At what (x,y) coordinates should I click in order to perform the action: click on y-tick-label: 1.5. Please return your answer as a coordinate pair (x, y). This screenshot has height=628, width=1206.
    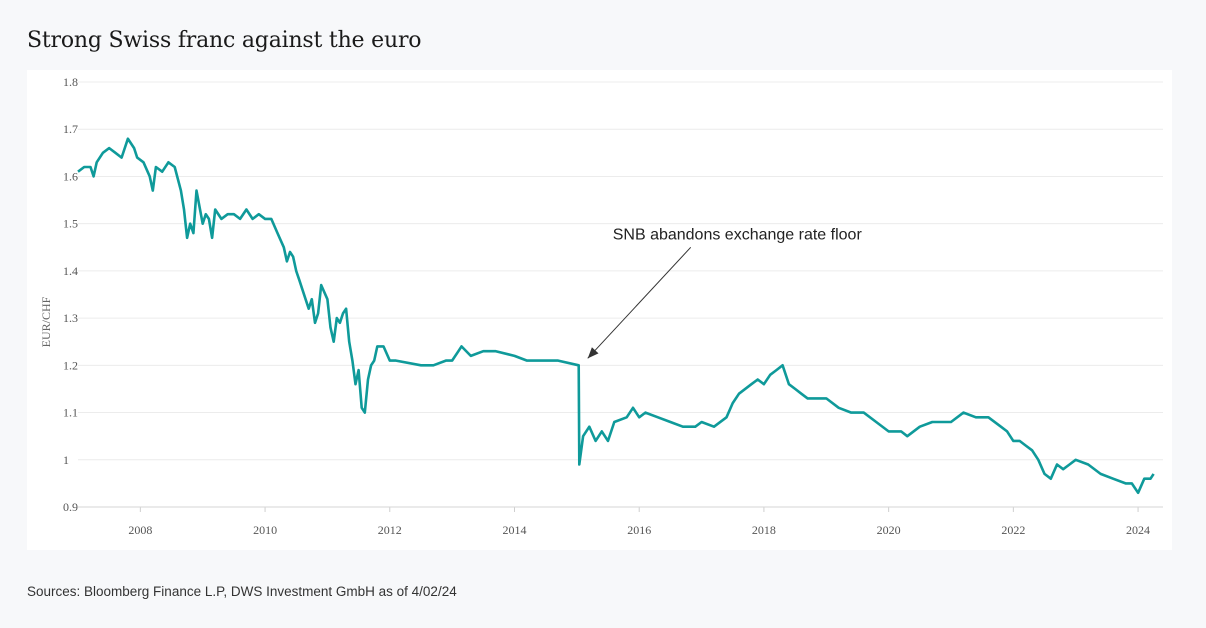
    Looking at the image, I should click on (70, 224).